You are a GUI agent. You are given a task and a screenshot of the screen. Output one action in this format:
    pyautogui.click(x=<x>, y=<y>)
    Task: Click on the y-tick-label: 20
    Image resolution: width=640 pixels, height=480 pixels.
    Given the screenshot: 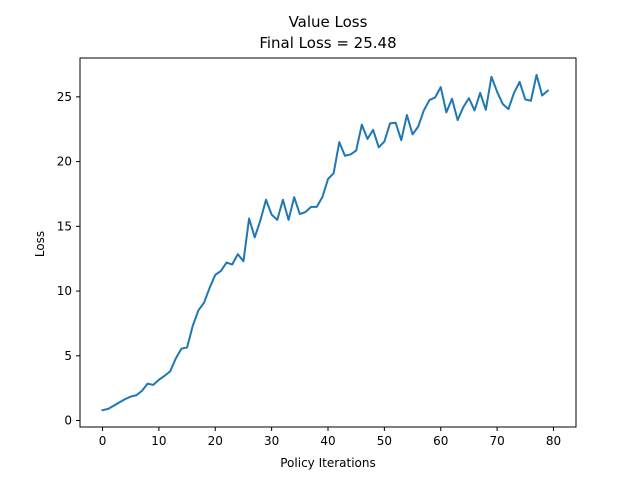 What is the action you would take?
    pyautogui.click(x=64, y=162)
    